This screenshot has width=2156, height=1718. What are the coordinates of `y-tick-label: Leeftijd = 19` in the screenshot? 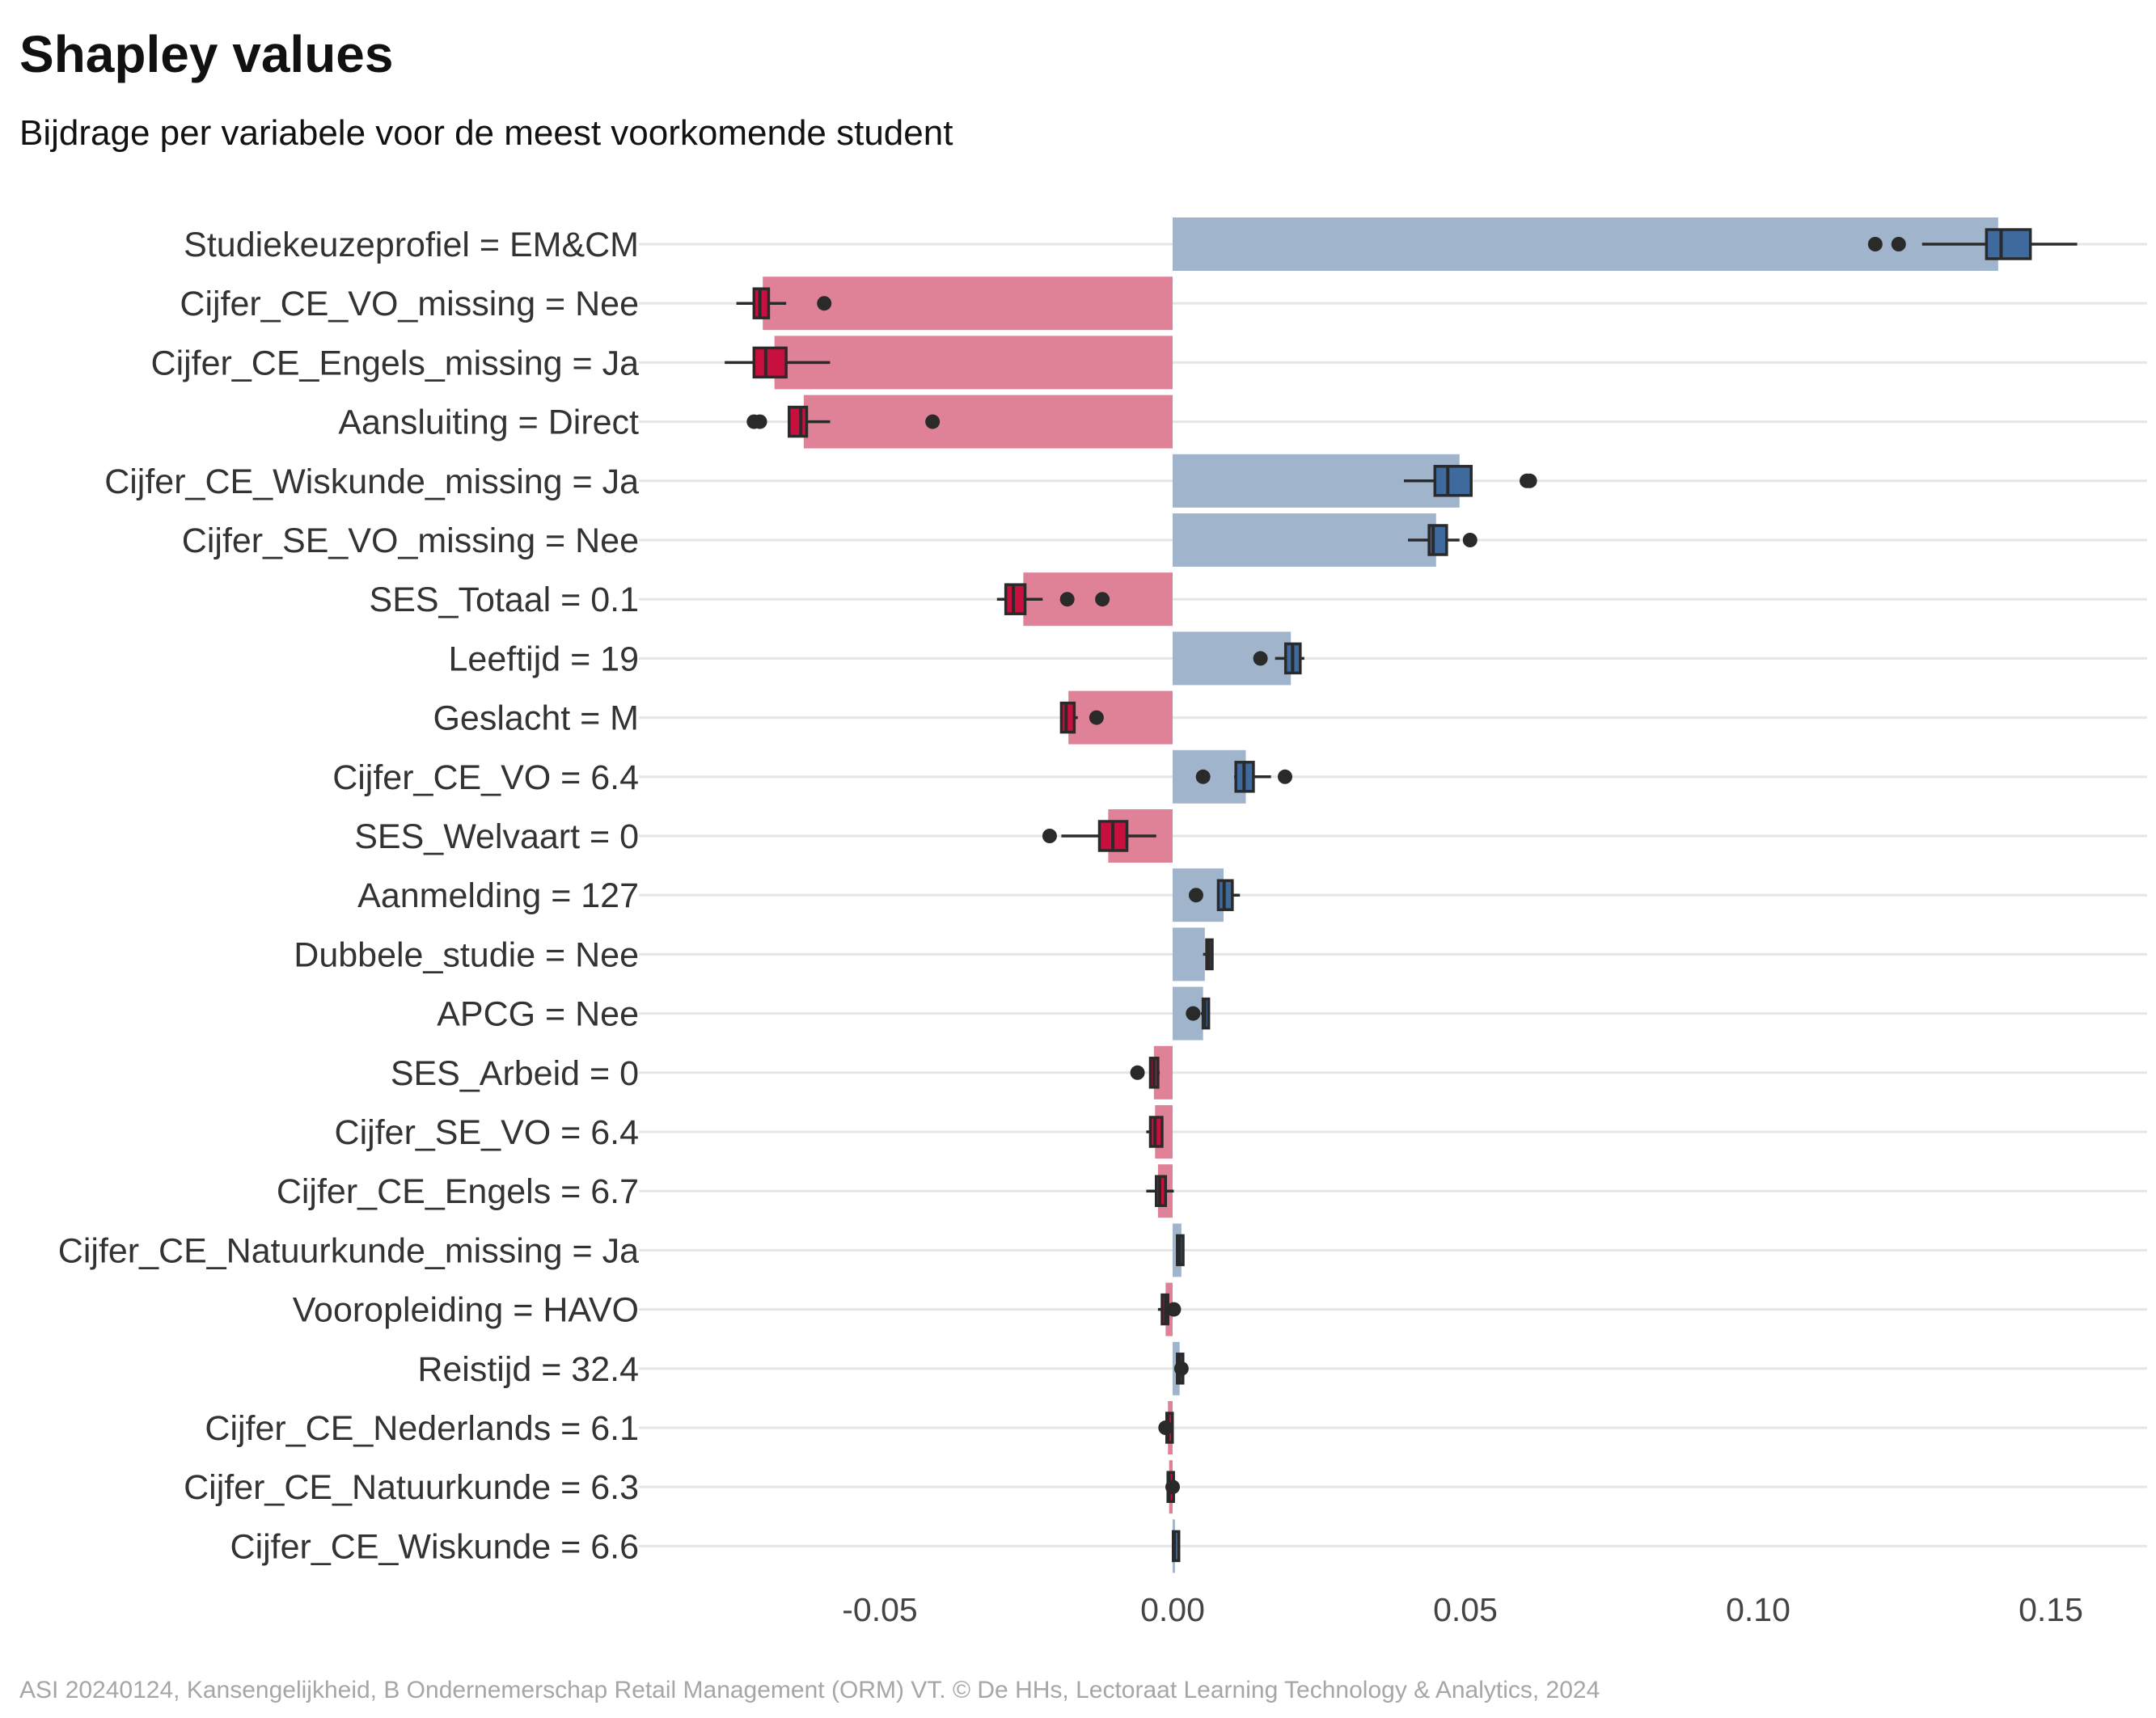 It's located at (544, 659).